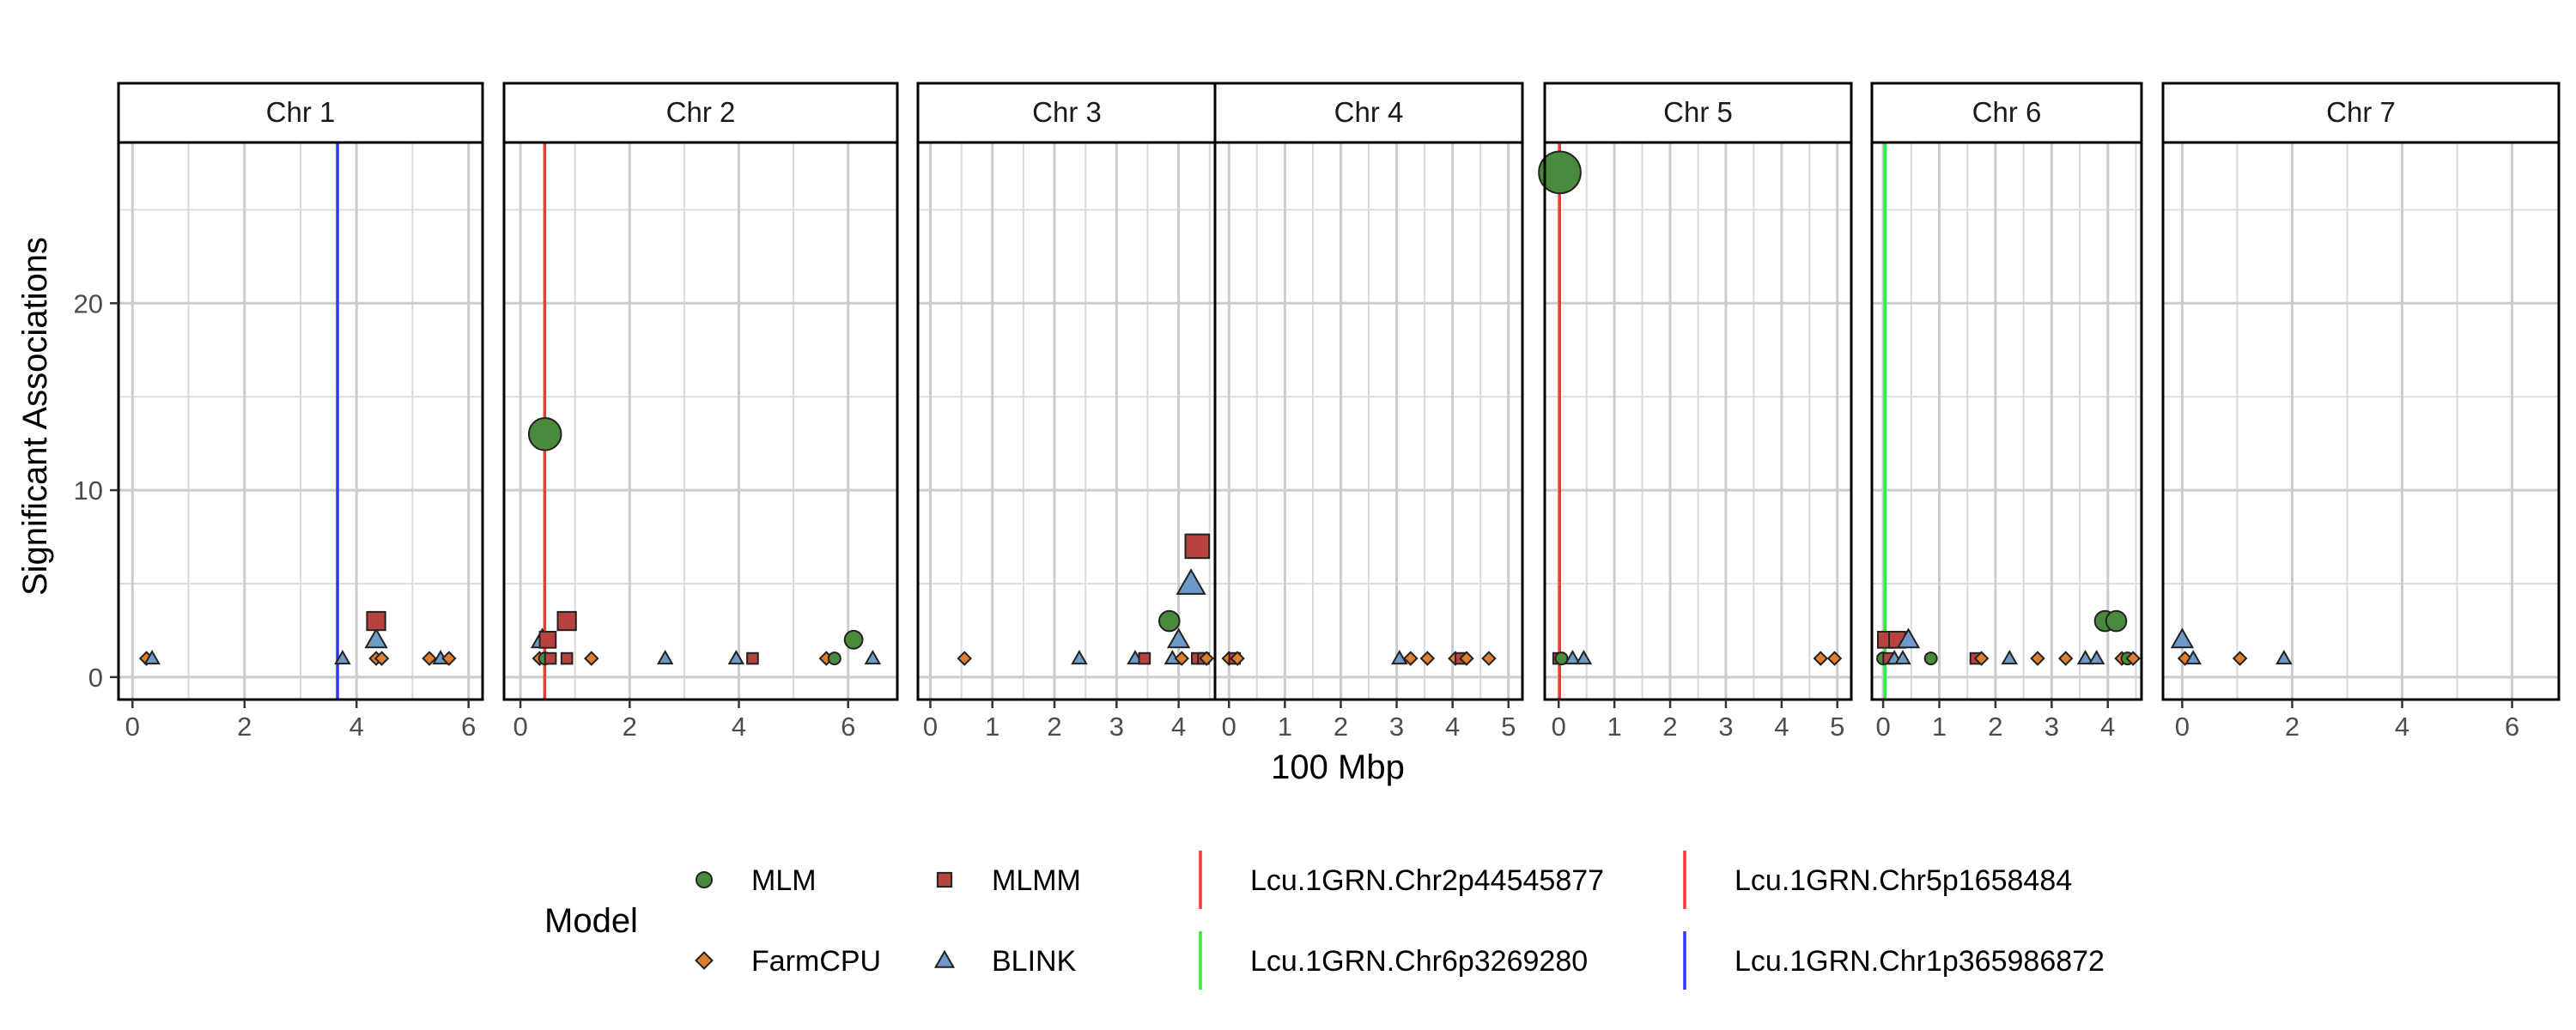  What do you see at coordinates (96, 678) in the screenshot?
I see `y-tick-label: 0` at bounding box center [96, 678].